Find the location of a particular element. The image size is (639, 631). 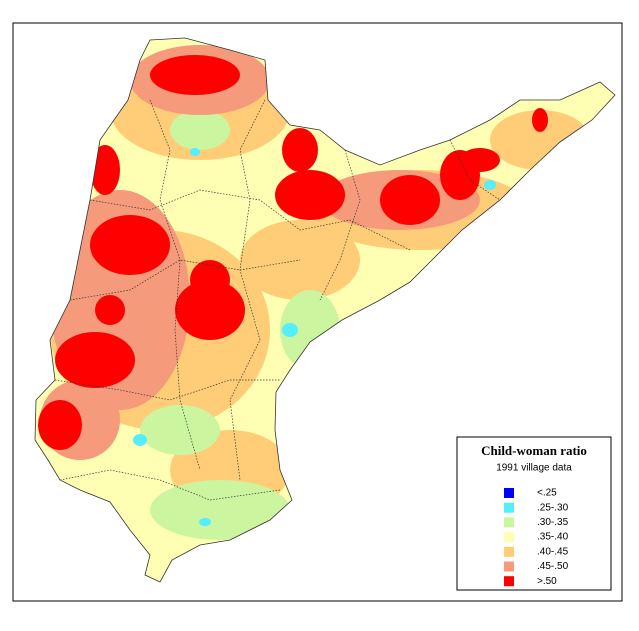

legend-label: .25-.30 is located at coordinates (553, 507).